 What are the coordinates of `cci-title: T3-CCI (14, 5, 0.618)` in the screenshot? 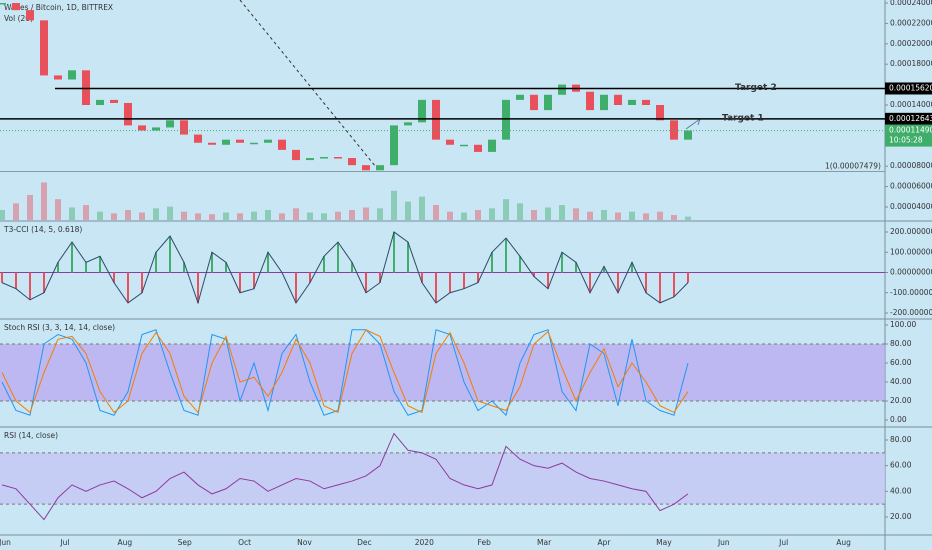 It's located at (42, 229).